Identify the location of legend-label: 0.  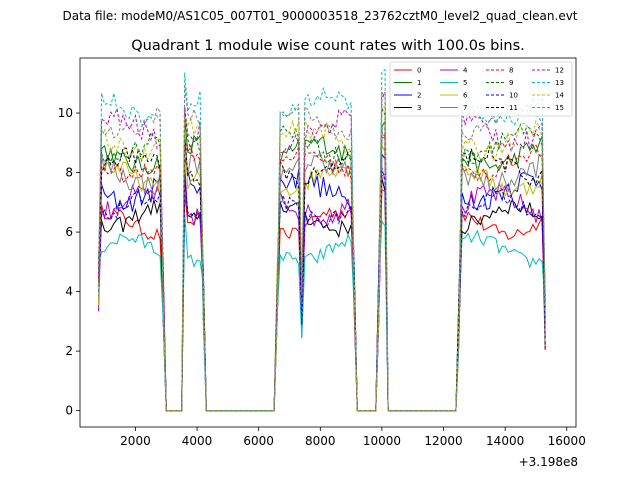
(419, 71).